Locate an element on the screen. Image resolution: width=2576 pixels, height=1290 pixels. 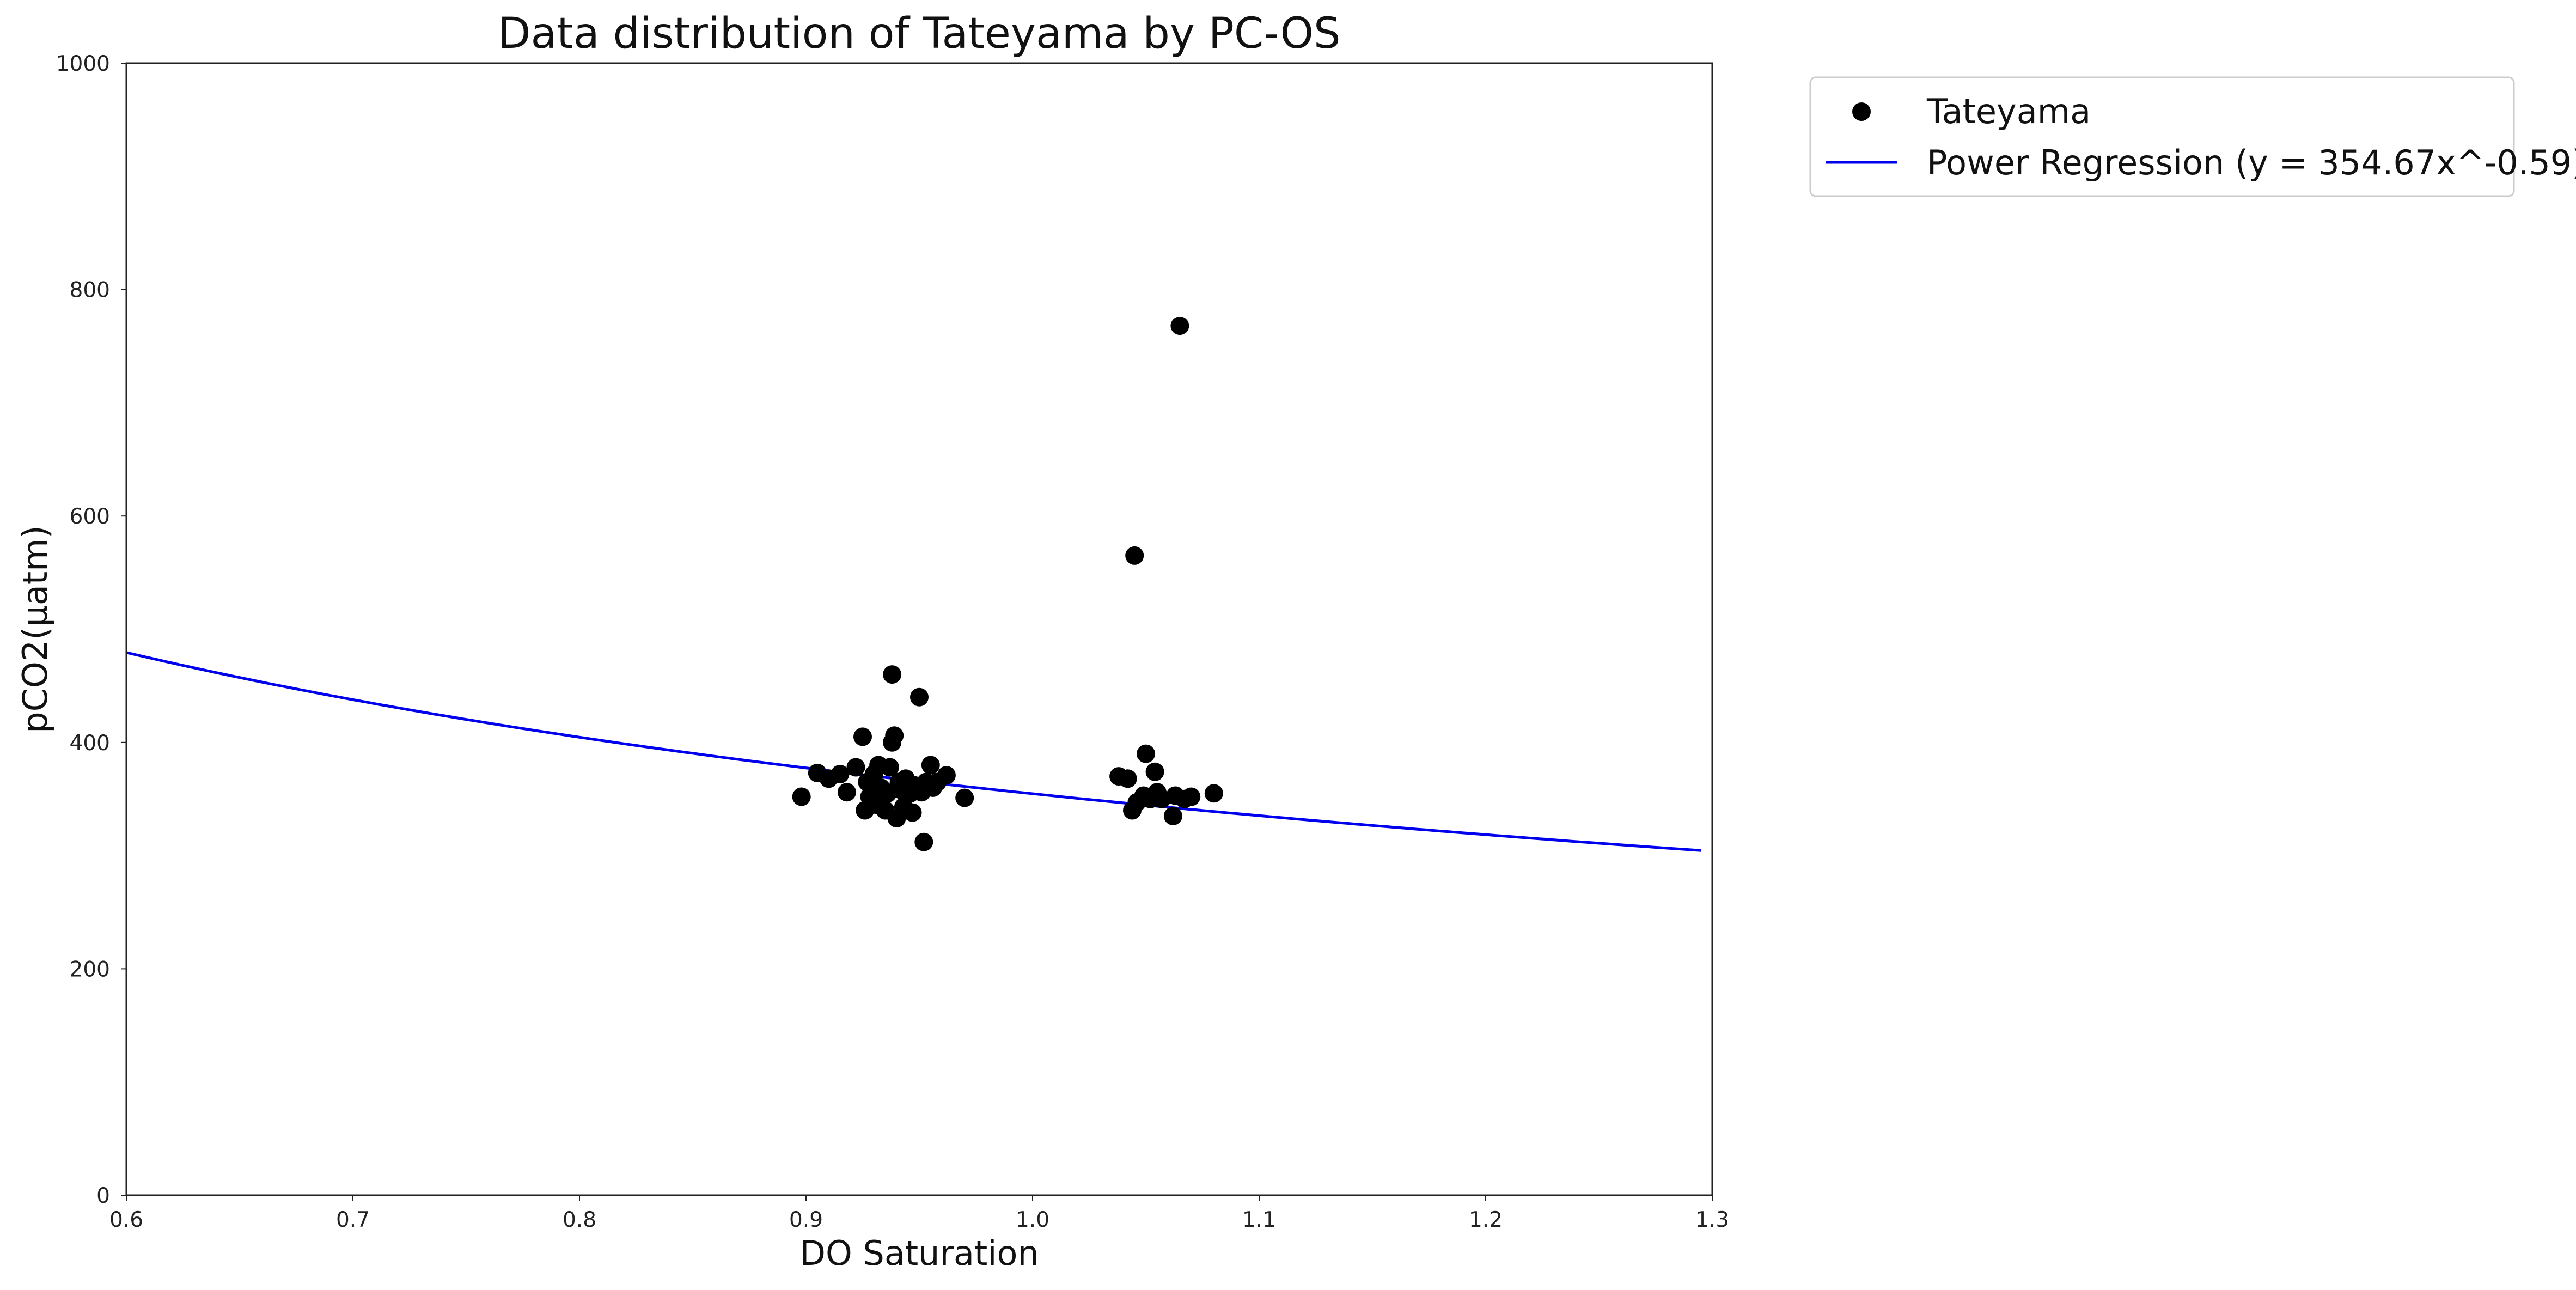
y-tick-label: 600 is located at coordinates (90, 516).